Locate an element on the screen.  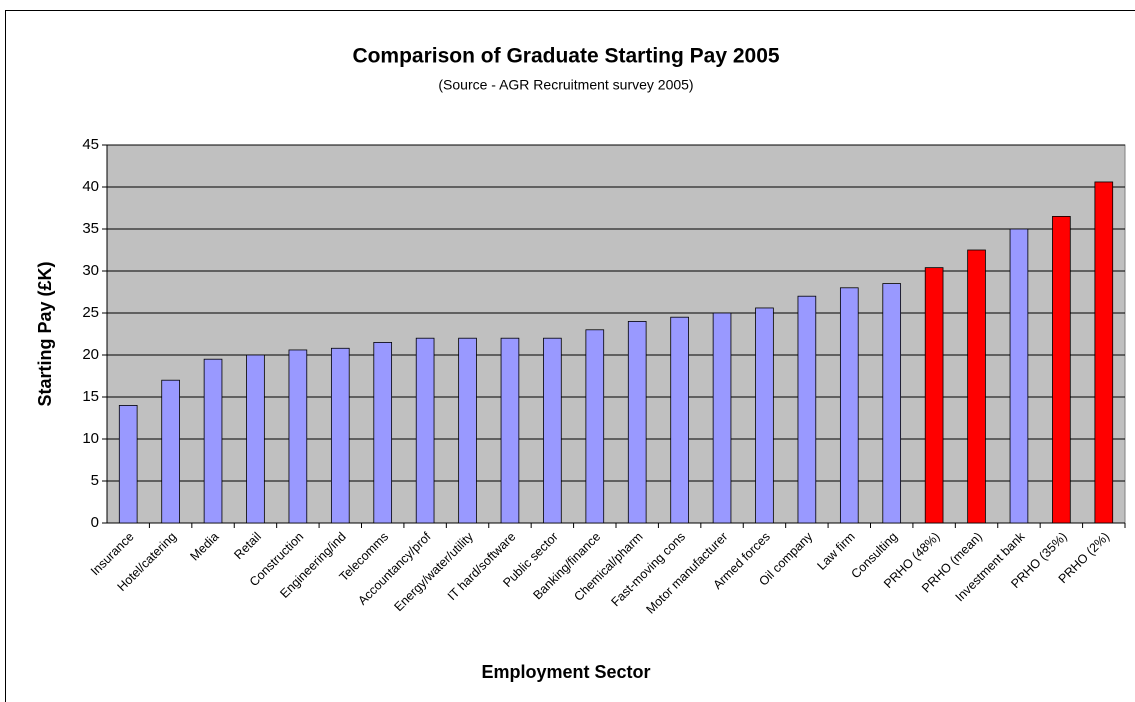
y-tick-label: 35 is located at coordinates (90, 228).